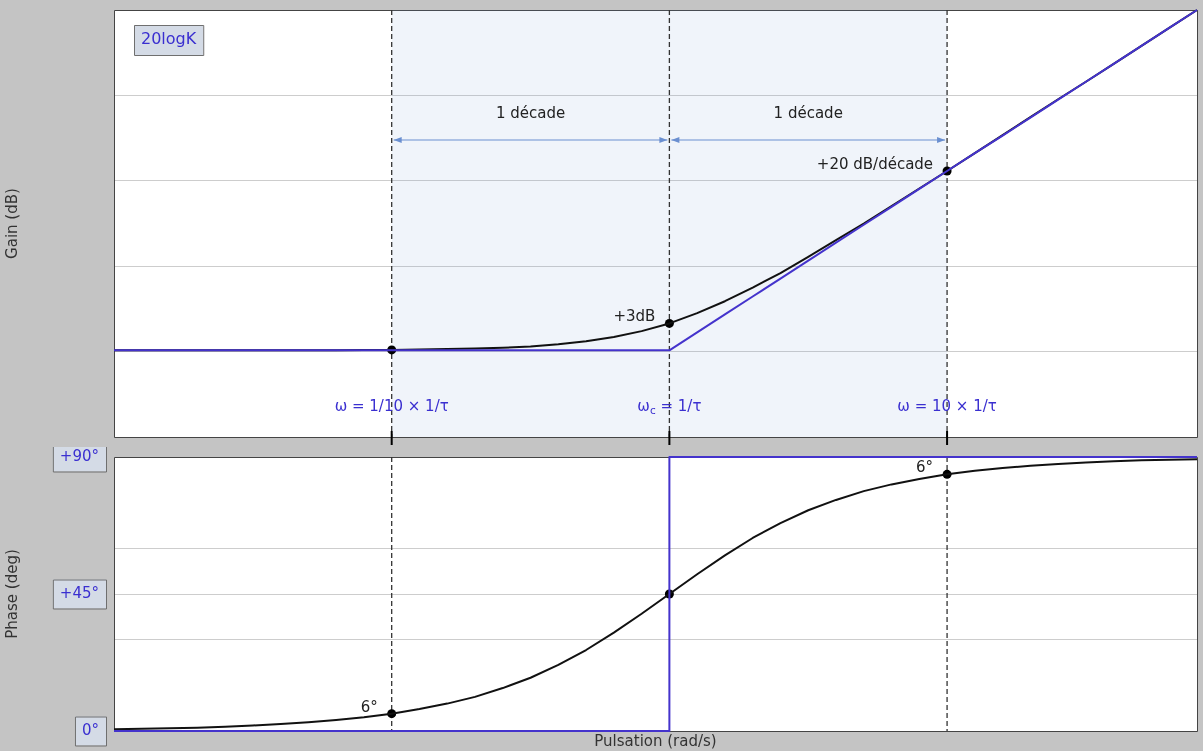  I want to click on annotation: +20 dB/décade, so click(875, 163).